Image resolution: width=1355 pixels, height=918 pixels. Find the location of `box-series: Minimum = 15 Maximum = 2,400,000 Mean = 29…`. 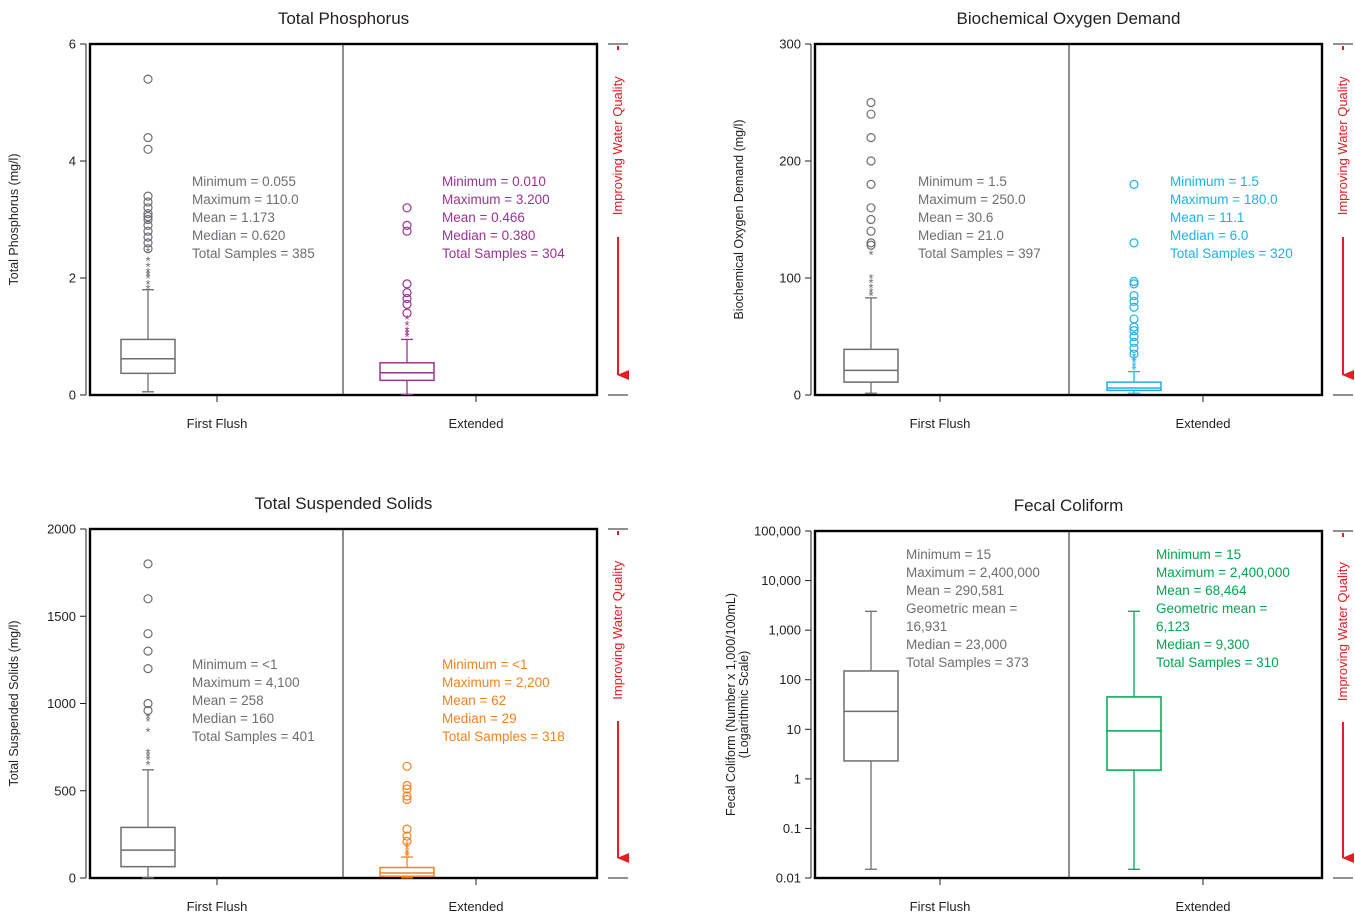

box-series: Minimum = 15 Maximum = 2,400,000 Mean = 29… is located at coordinates (941, 708).